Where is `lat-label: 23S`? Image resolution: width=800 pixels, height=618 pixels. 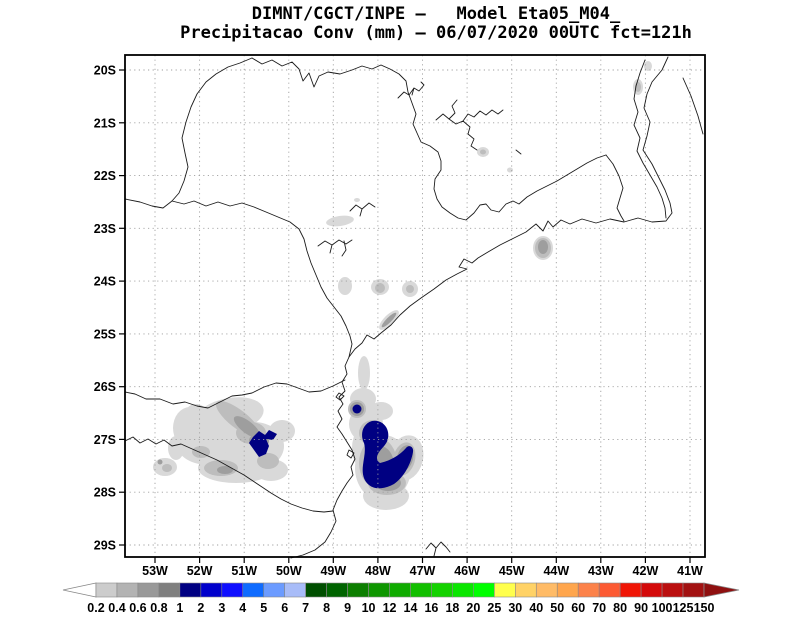
lat-label: 23S is located at coordinates (105, 229).